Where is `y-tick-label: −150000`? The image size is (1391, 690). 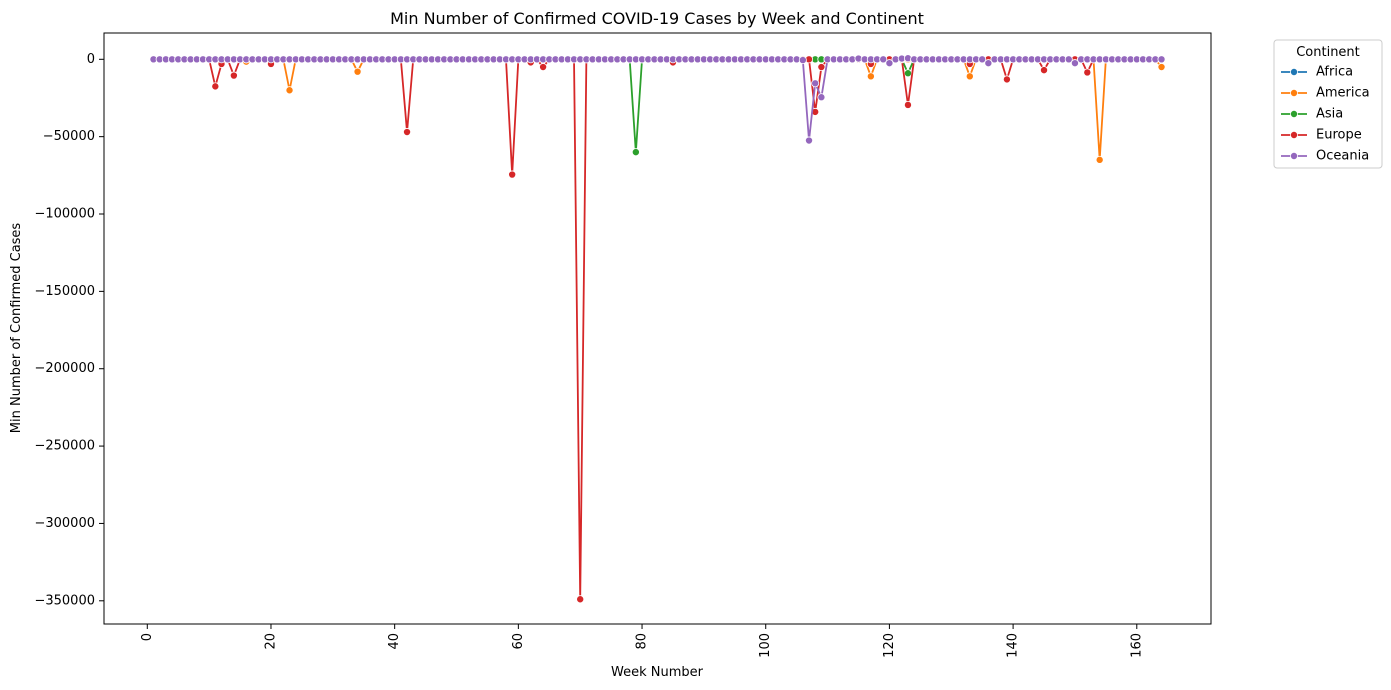
y-tick-label: −150000 is located at coordinates (64, 291).